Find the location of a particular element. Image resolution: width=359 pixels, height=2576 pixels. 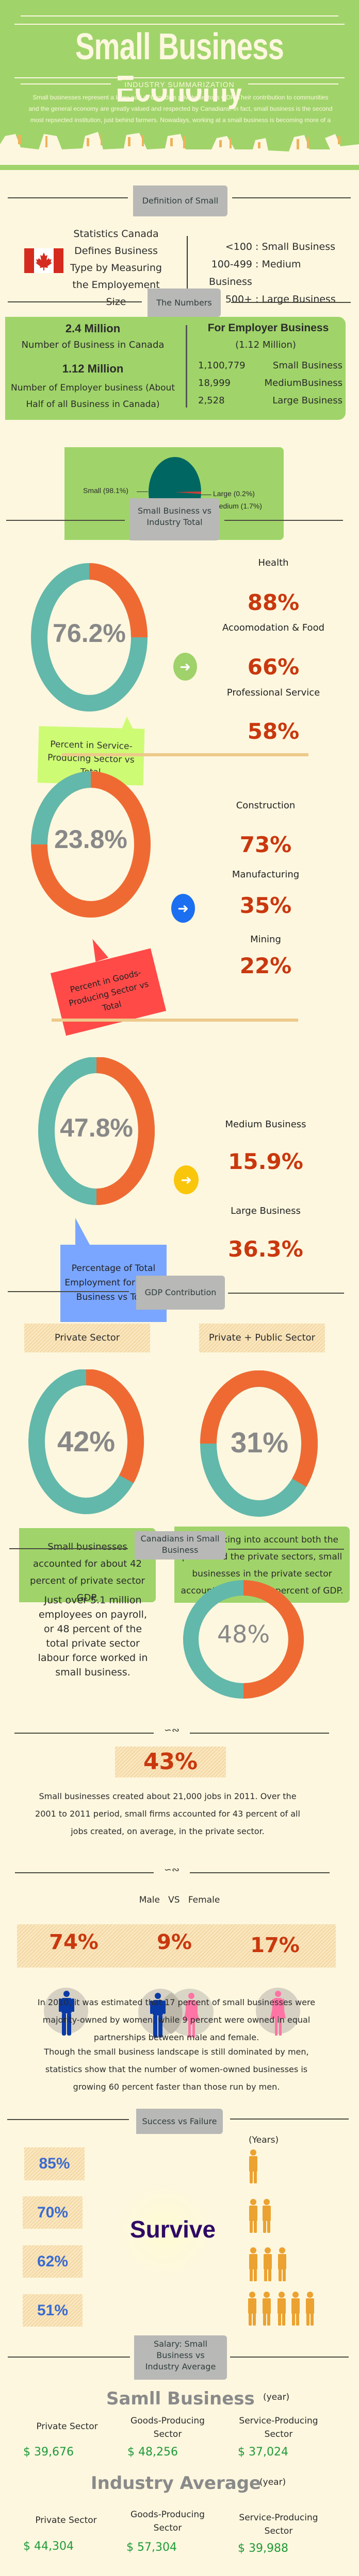

breakdown-row: 18,999 MediumBusiness is located at coordinates (270, 383).